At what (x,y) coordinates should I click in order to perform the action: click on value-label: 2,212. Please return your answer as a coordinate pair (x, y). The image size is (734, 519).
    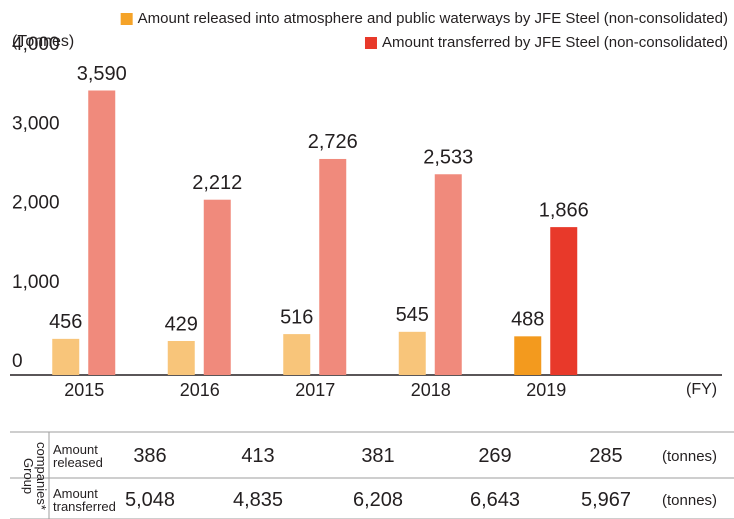
    Looking at the image, I should click on (217, 183).